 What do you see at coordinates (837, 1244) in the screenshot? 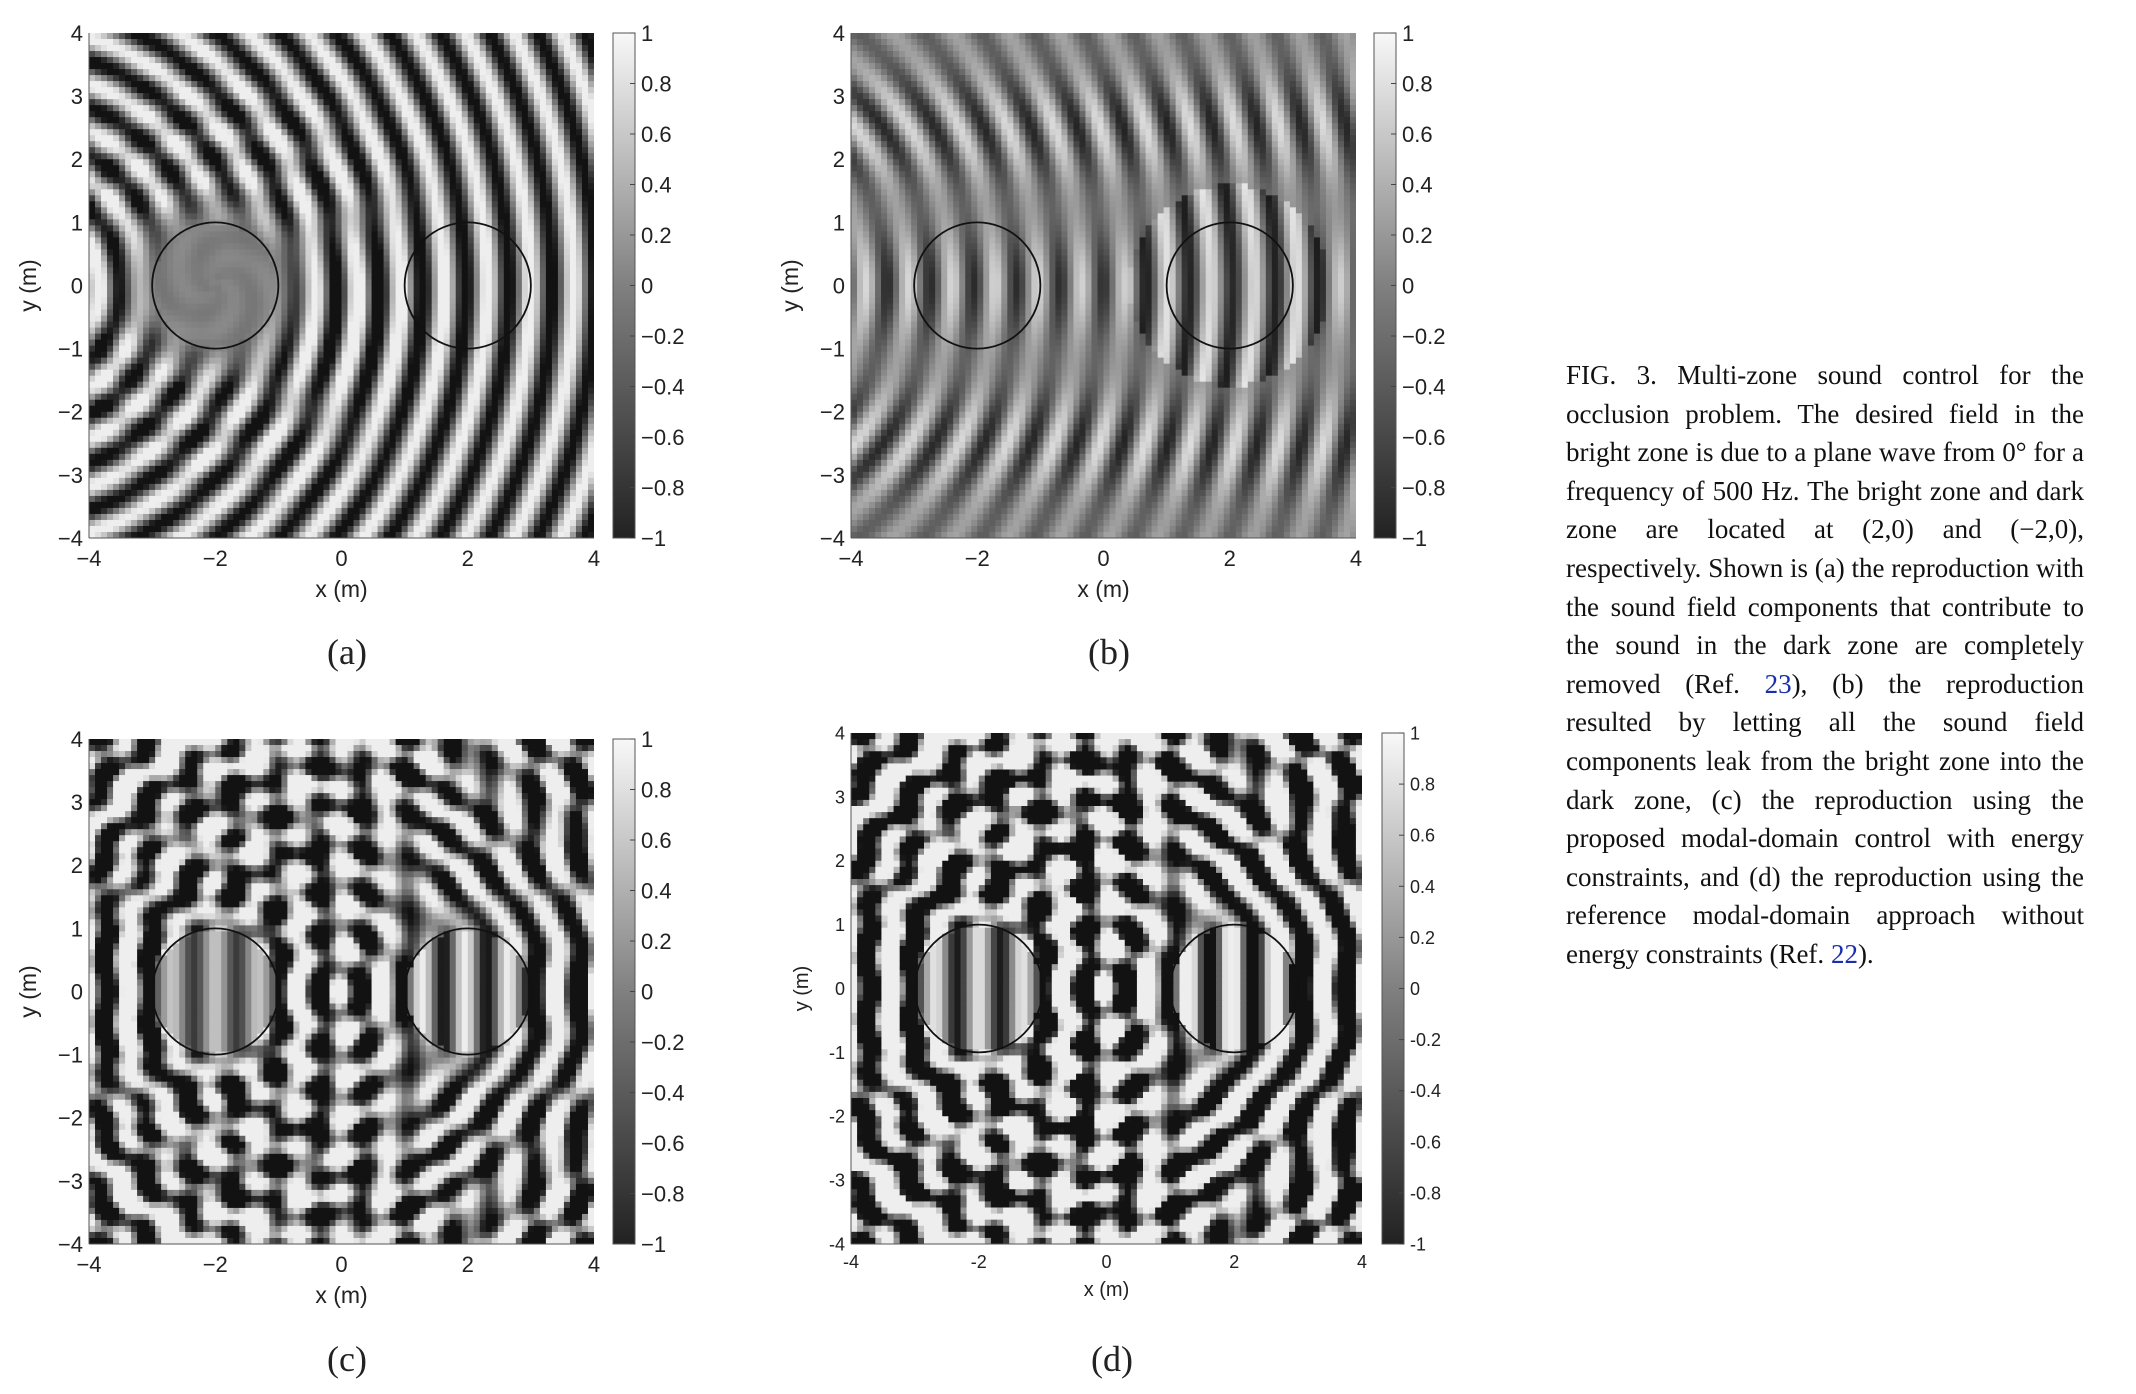
I see `y-tick-label: -4` at bounding box center [837, 1244].